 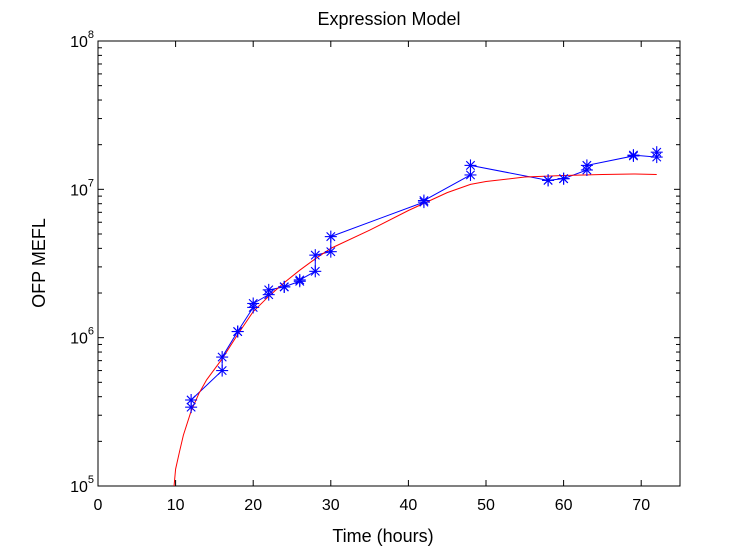 What do you see at coordinates (388, 19) in the screenshot?
I see `chart-title: Expression Model` at bounding box center [388, 19].